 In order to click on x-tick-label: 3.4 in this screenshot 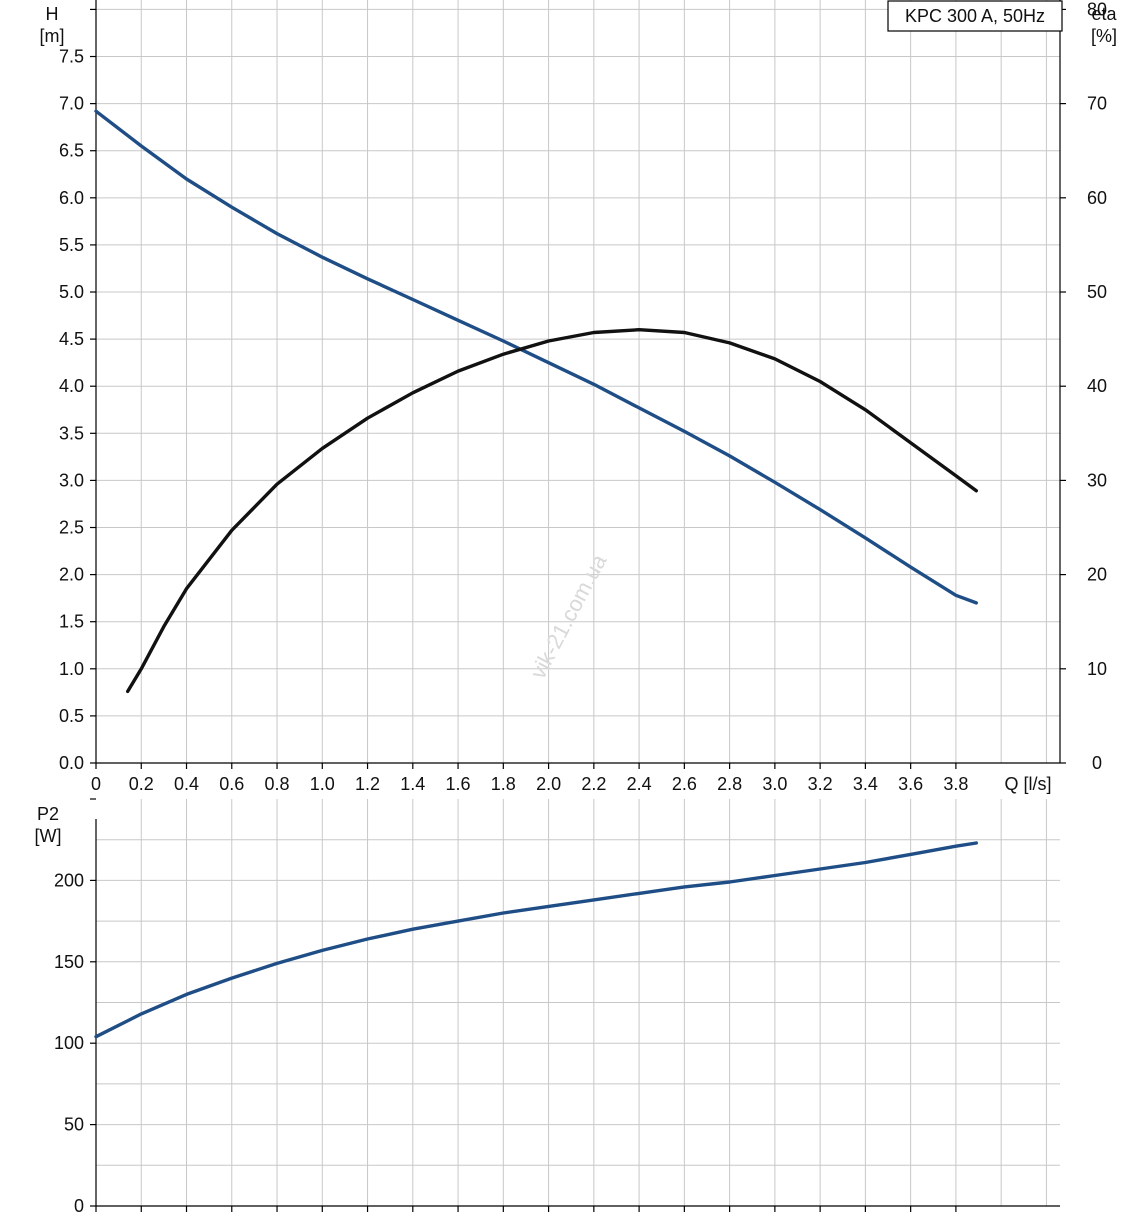, I will do `click(865, 784)`.